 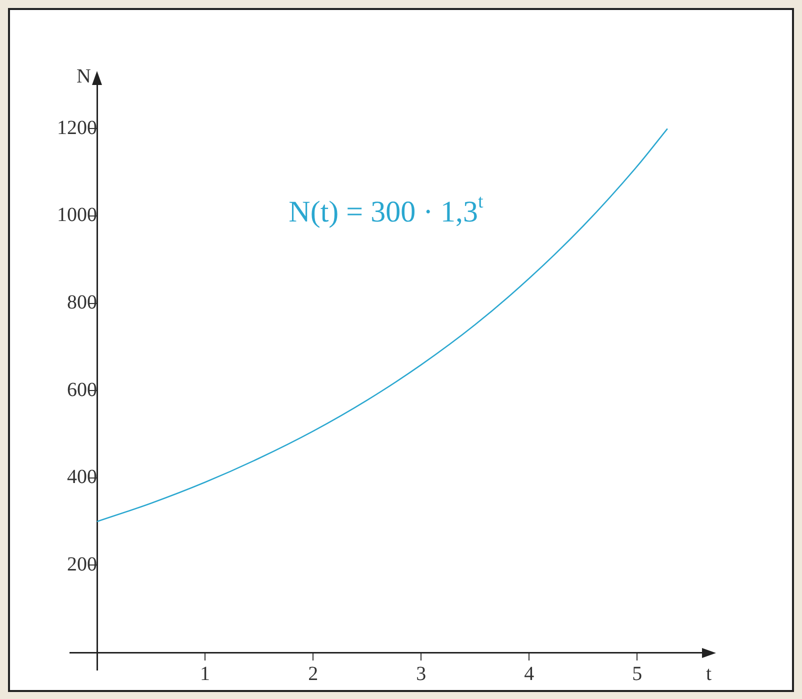 I want to click on x-tick-label: 3, so click(x=421, y=673).